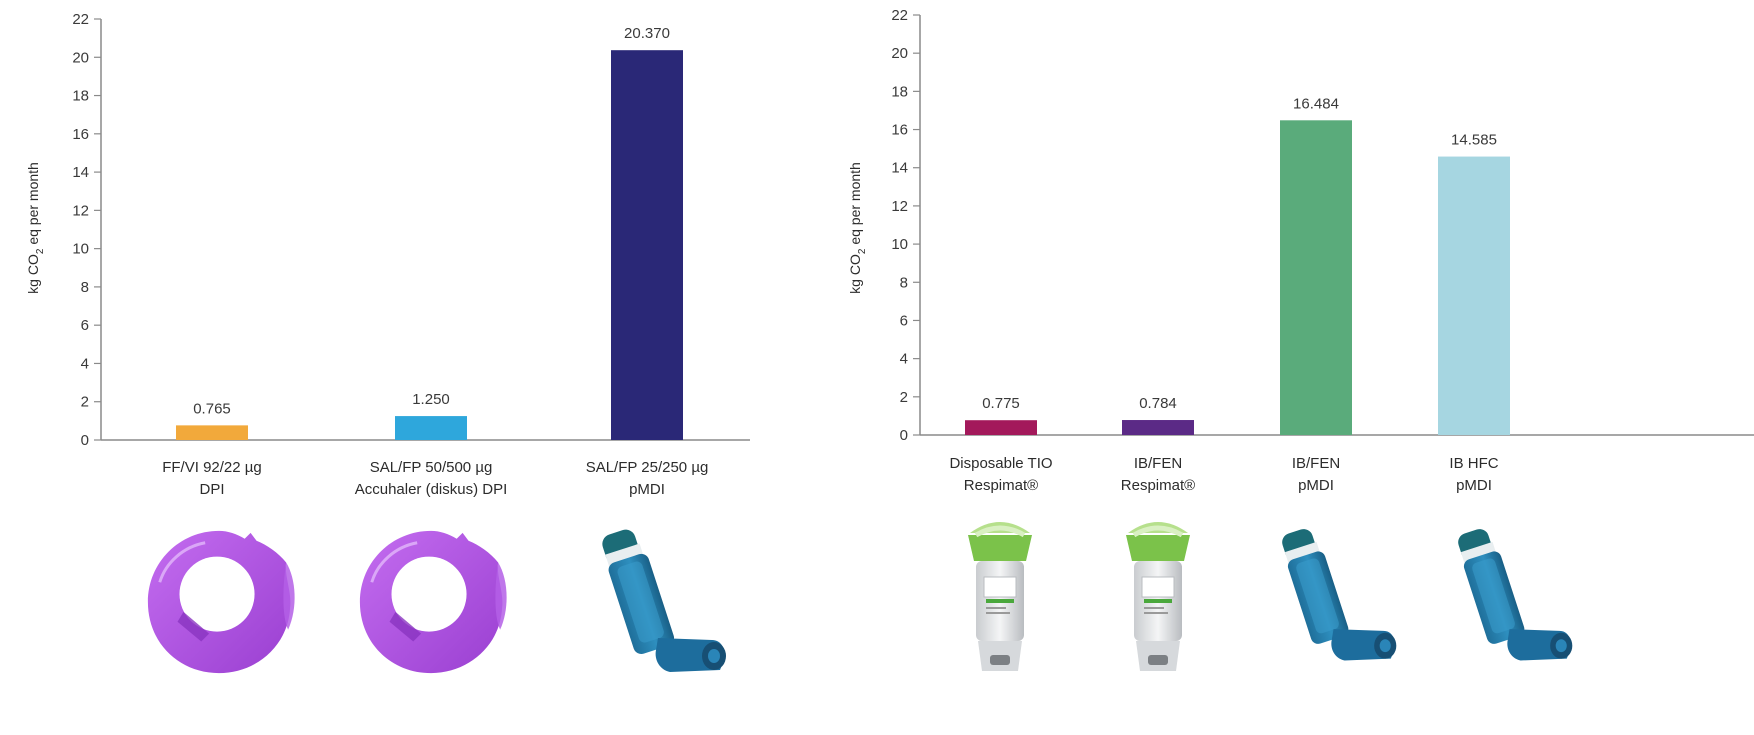  What do you see at coordinates (431, 467) in the screenshot?
I see `category-label: SAL/FP 50/500 µg` at bounding box center [431, 467].